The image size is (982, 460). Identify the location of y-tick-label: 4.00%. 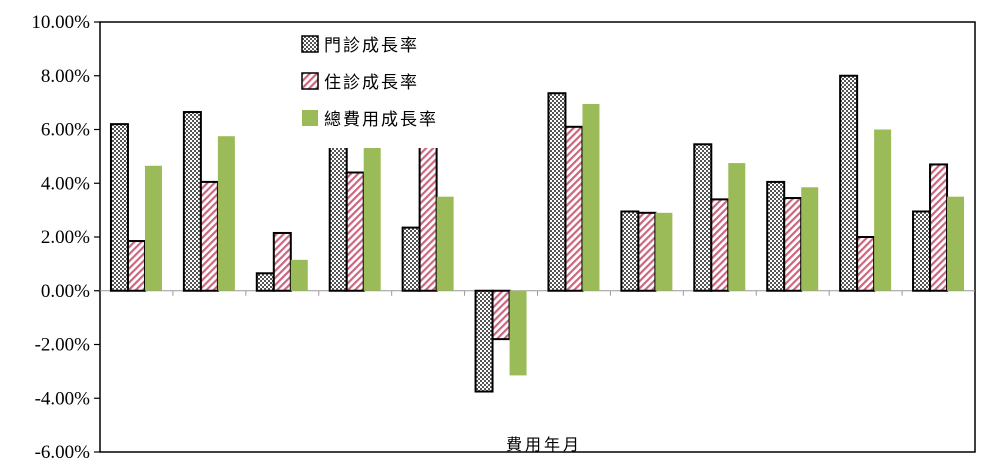
(65, 183).